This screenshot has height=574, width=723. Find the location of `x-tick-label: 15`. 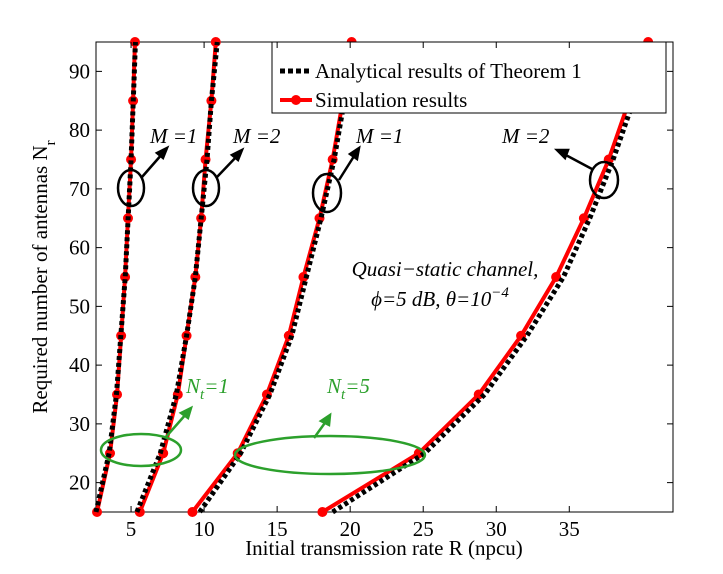

x-tick-label: 15 is located at coordinates (277, 529).